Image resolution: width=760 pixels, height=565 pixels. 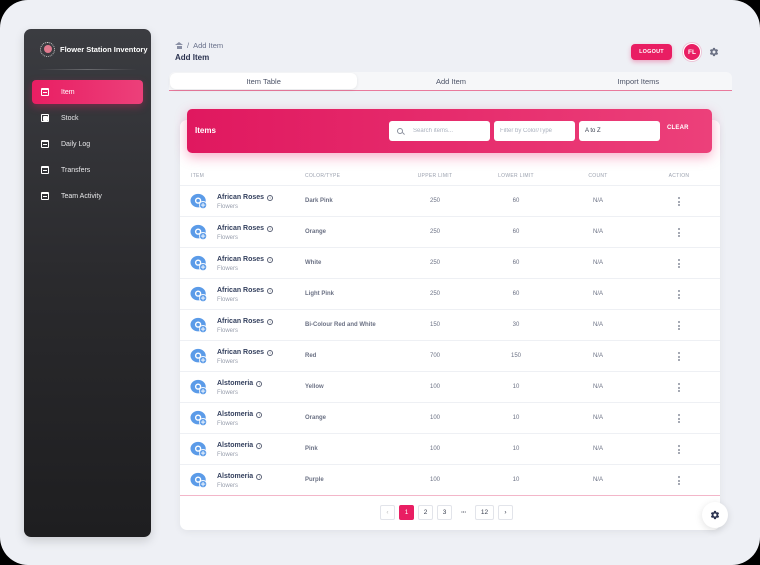 I want to click on clear-button: CLEAR, so click(x=678, y=128).